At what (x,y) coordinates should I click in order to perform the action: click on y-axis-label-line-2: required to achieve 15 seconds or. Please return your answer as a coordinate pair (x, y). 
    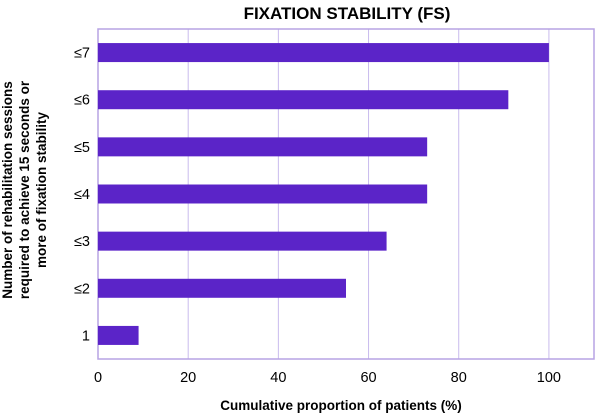
    Looking at the image, I should click on (24, 189).